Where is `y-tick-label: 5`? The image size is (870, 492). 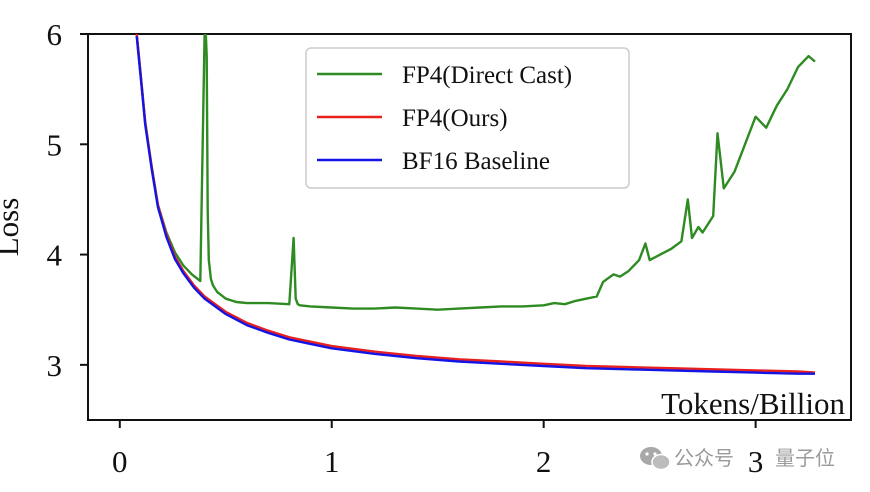
y-tick-label: 5 is located at coordinates (55, 144).